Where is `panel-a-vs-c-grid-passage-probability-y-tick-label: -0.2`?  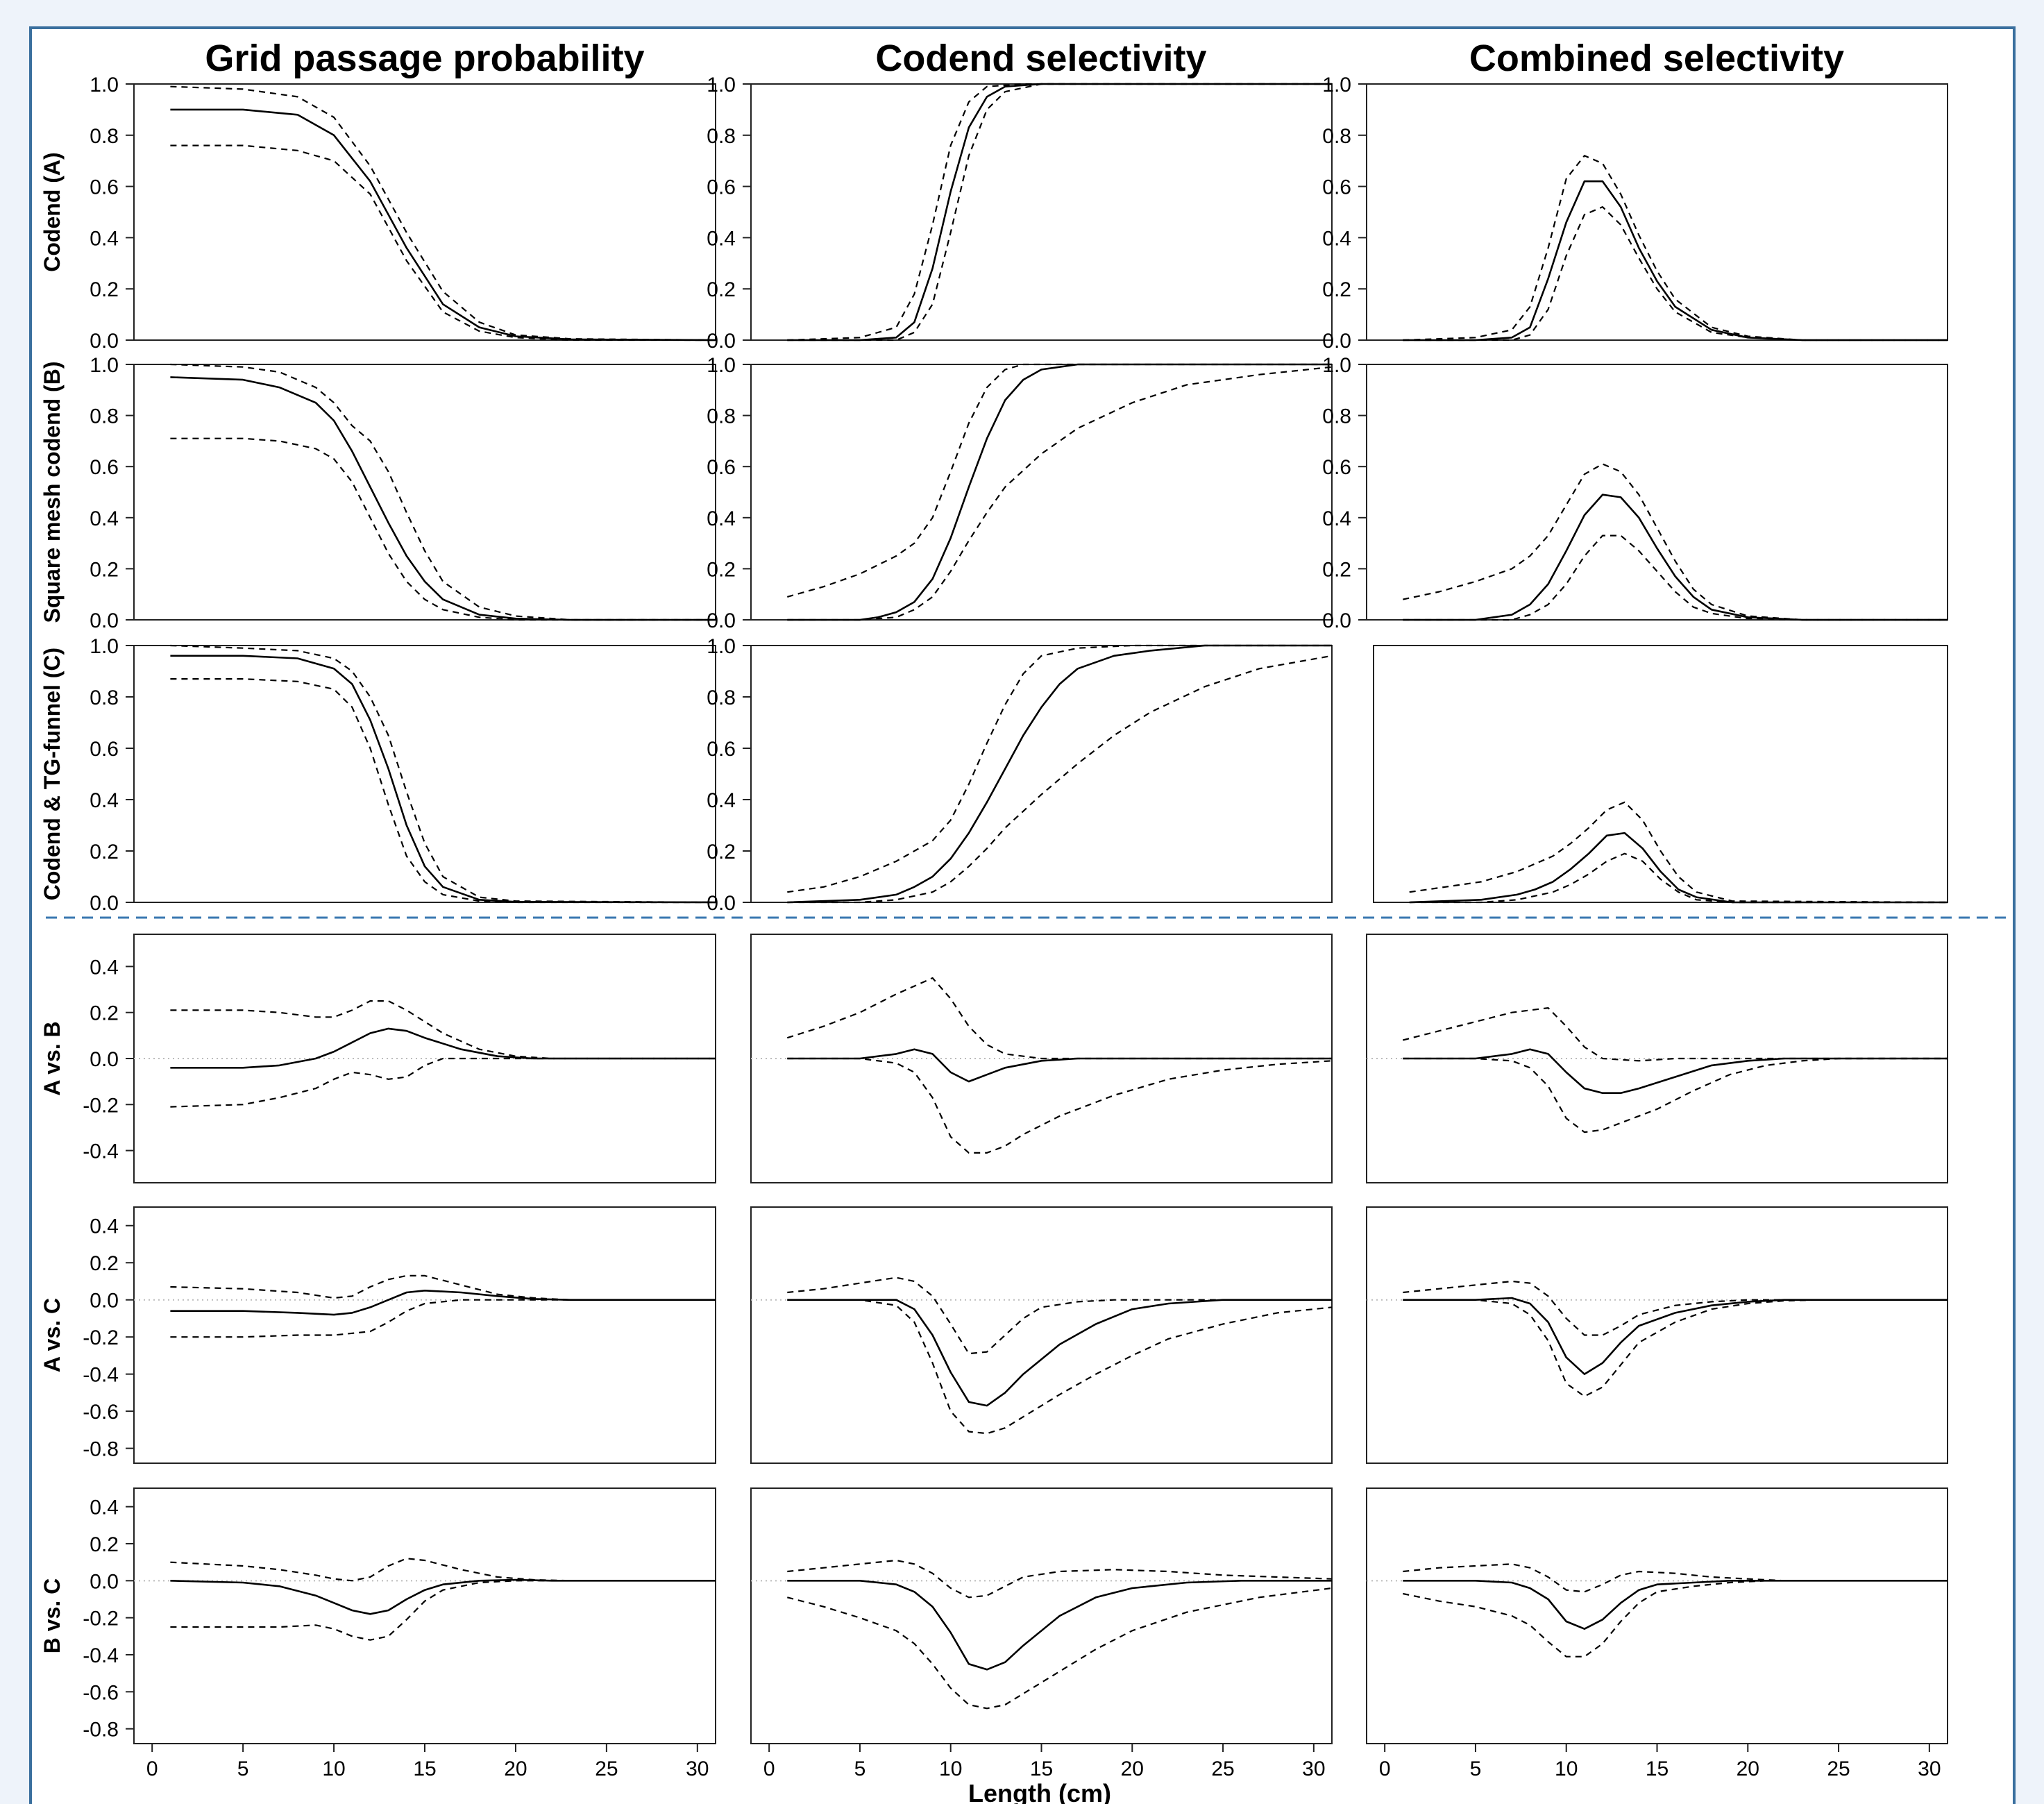
panel-a-vs-c-grid-passage-probability-y-tick-label: -0.2 is located at coordinates (101, 1337).